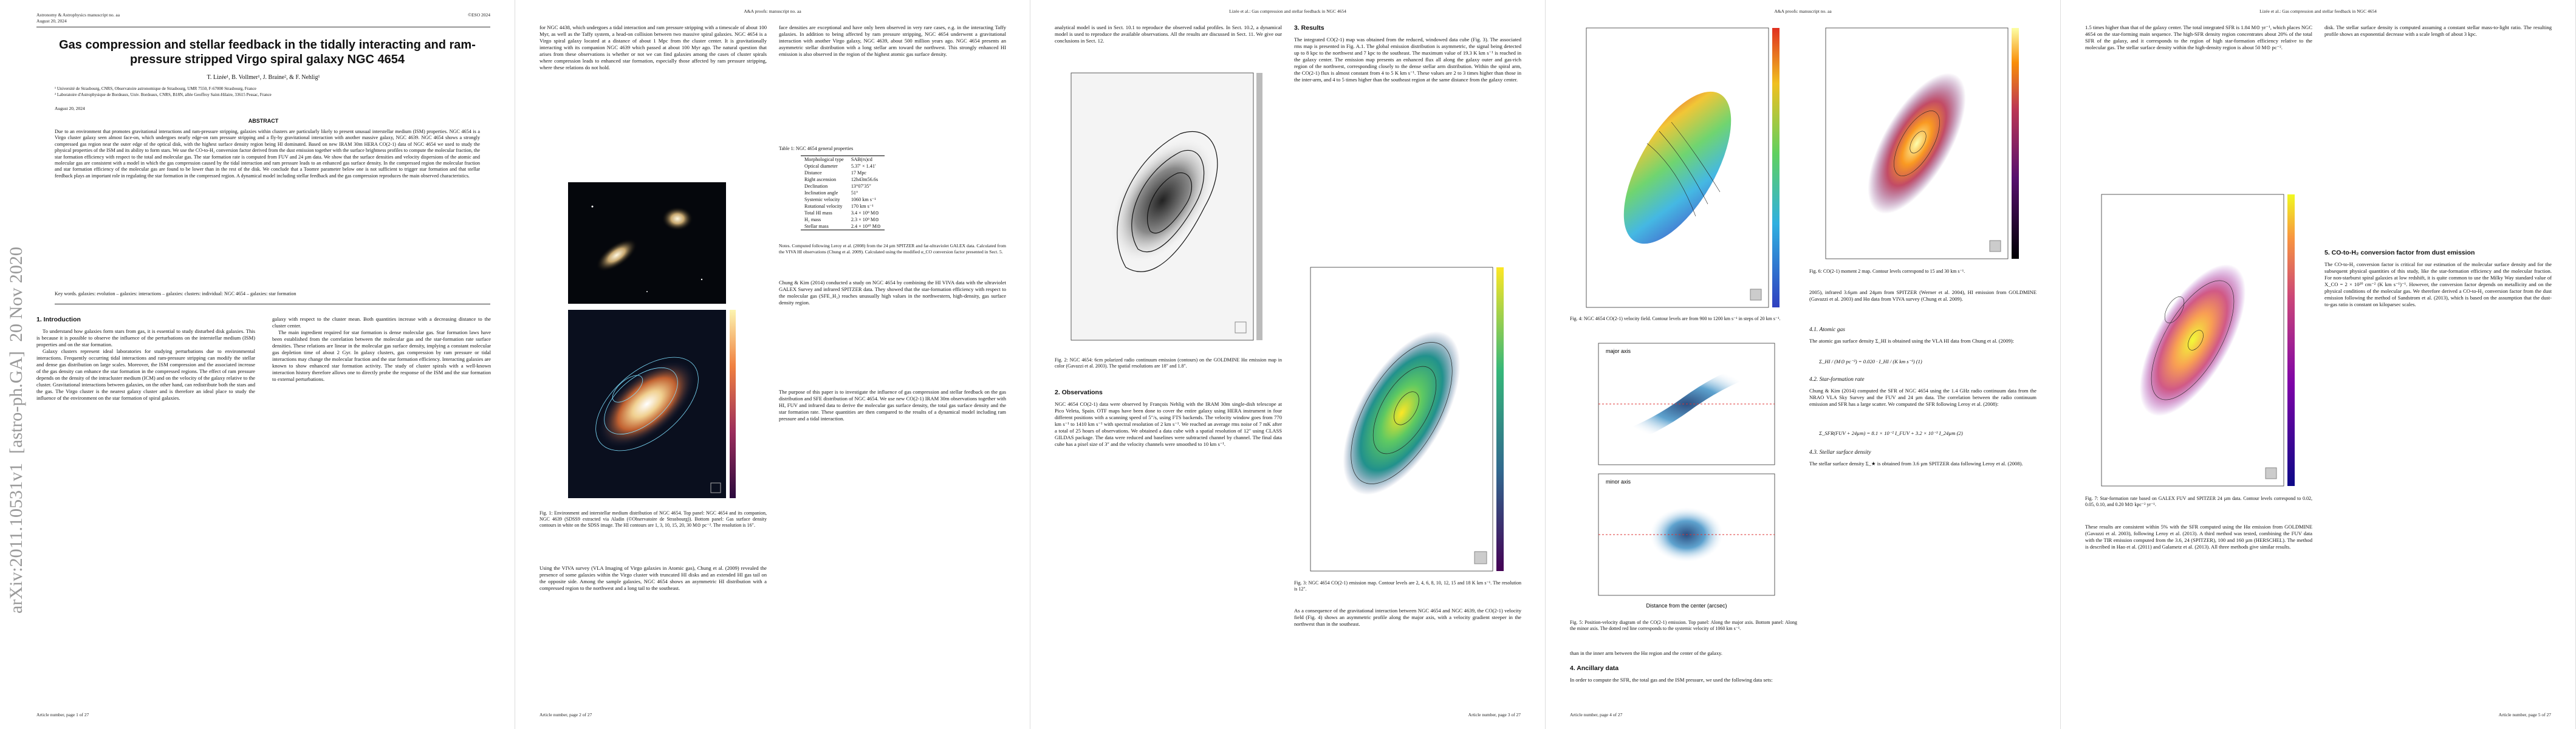 The image size is (2576, 729). What do you see at coordinates (863, 207) in the screenshot?
I see `property-value: 170 km s⁻¹` at bounding box center [863, 207].